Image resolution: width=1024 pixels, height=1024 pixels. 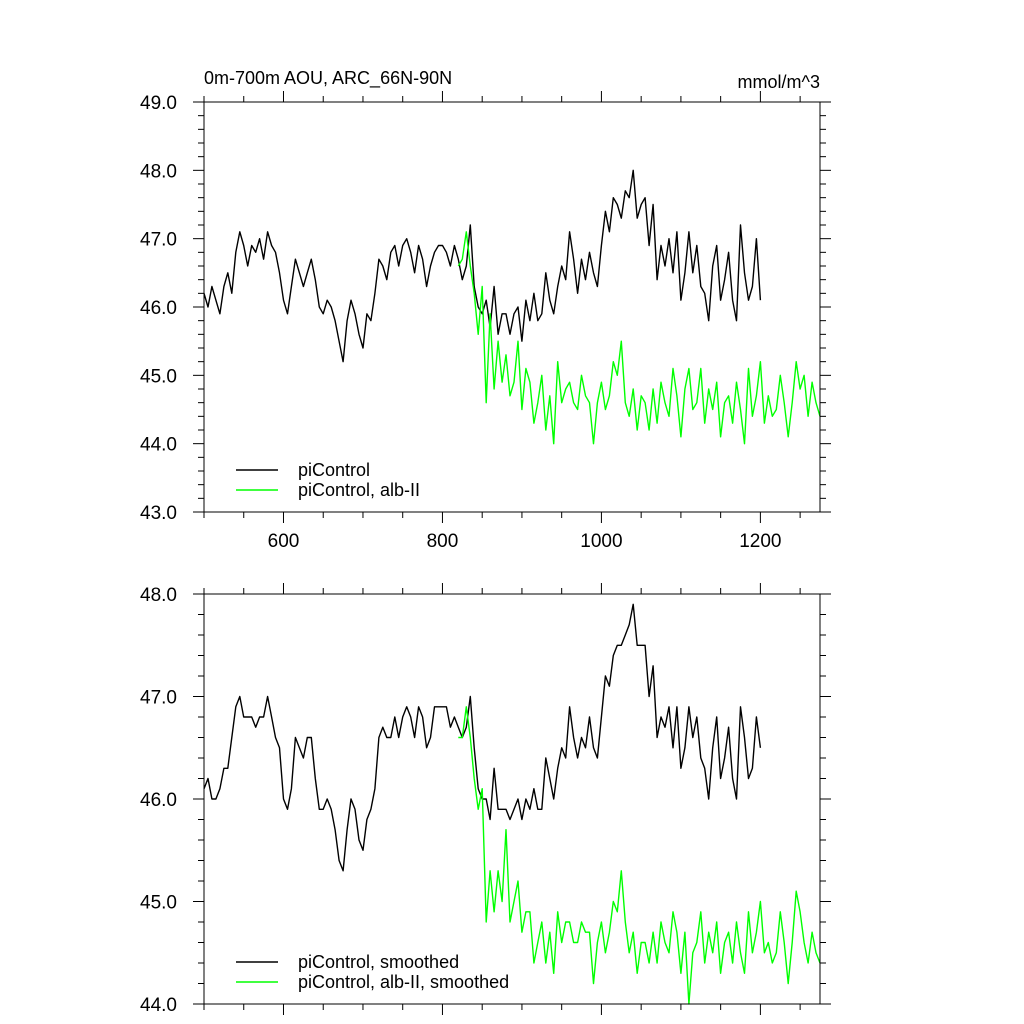 I want to click on top-y-tick-label: 45.0, so click(x=158, y=376).